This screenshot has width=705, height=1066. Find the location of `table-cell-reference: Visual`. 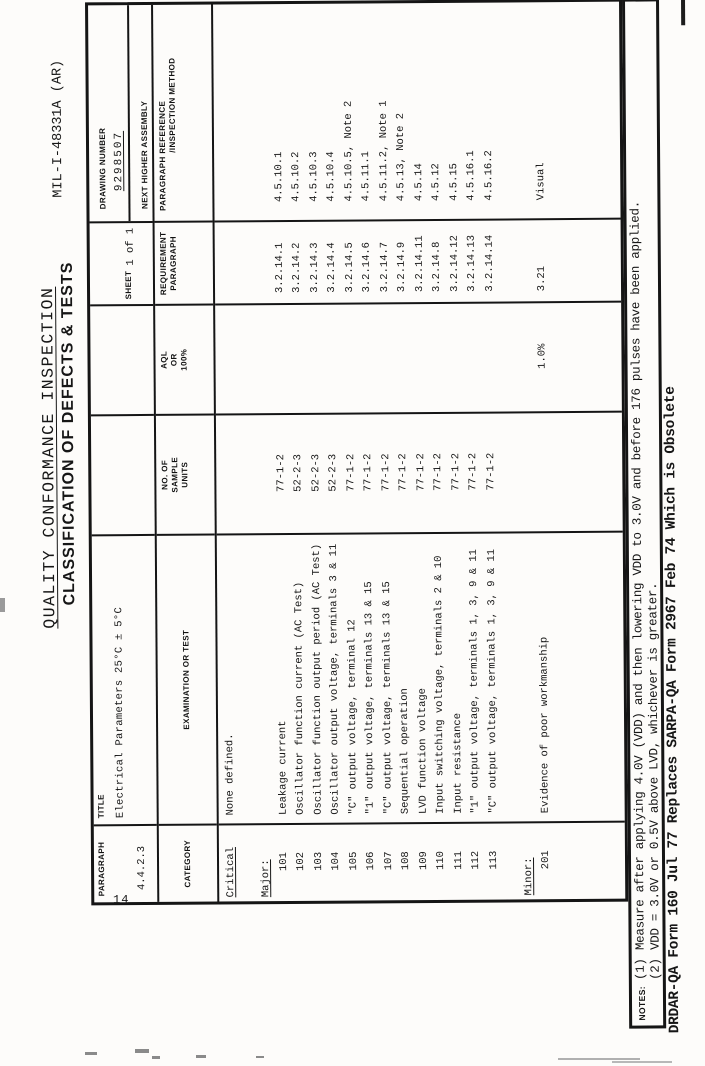

table-cell-reference: Visual is located at coordinates (541, 181).